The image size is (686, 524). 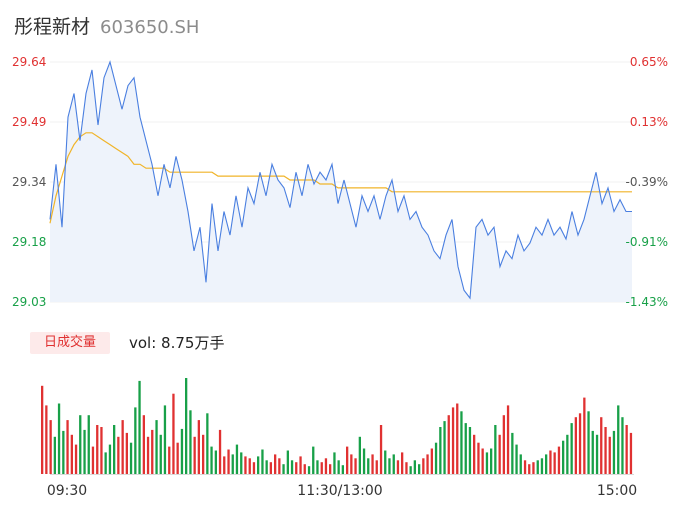 What do you see at coordinates (340, 178) in the screenshot?
I see `avg-price-line` at bounding box center [340, 178].